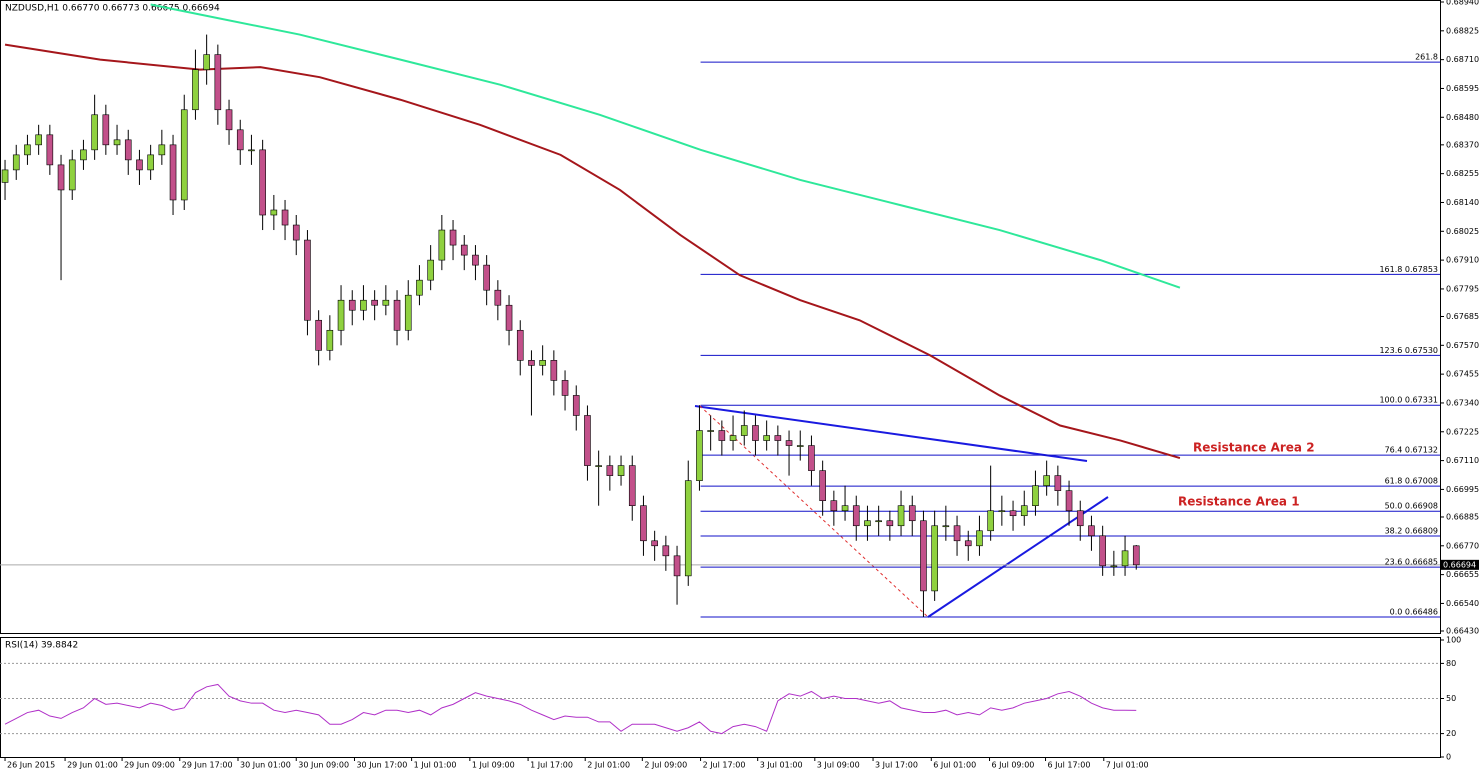  I want to click on x-tick-label: 29 Jun 09:00, so click(149, 765).